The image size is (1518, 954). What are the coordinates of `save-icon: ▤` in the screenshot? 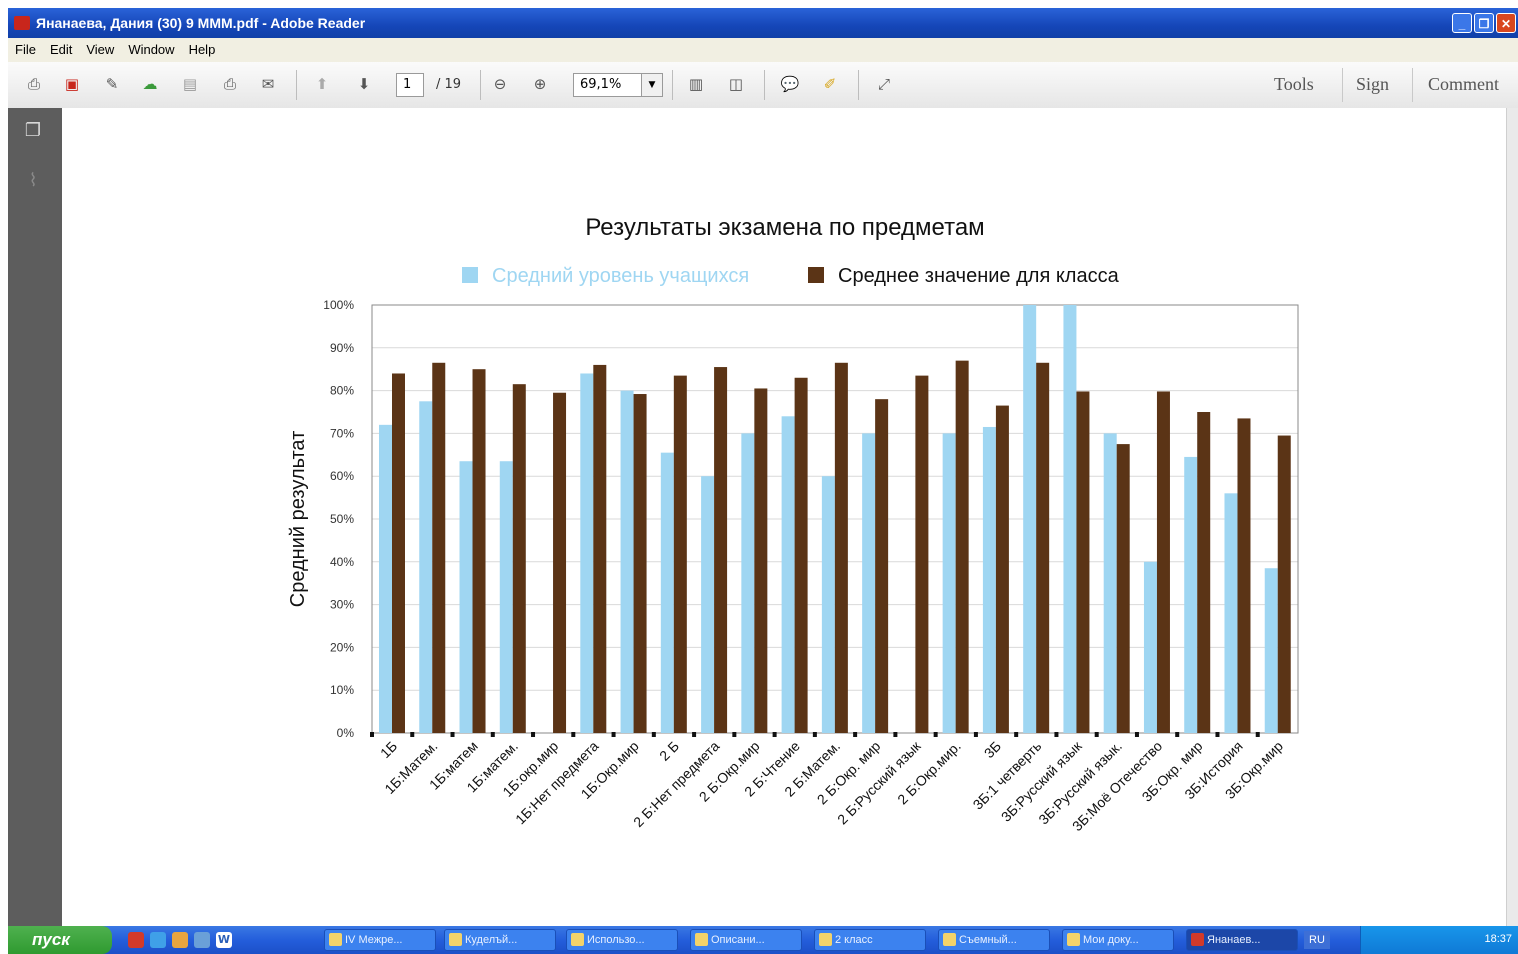 It's located at (190, 84).